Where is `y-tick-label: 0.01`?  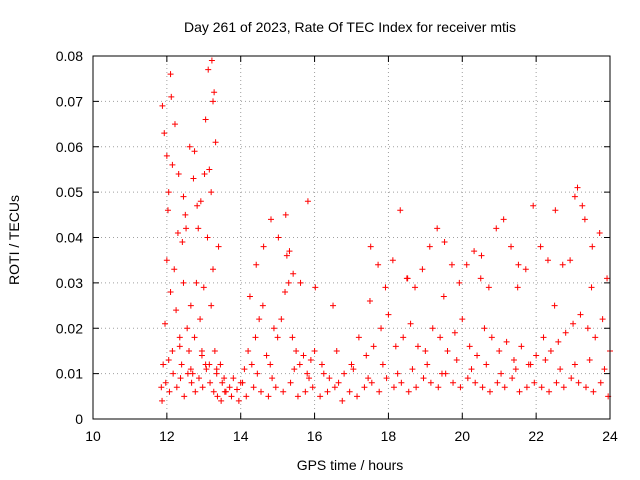 y-tick-label: 0.01 is located at coordinates (69, 374).